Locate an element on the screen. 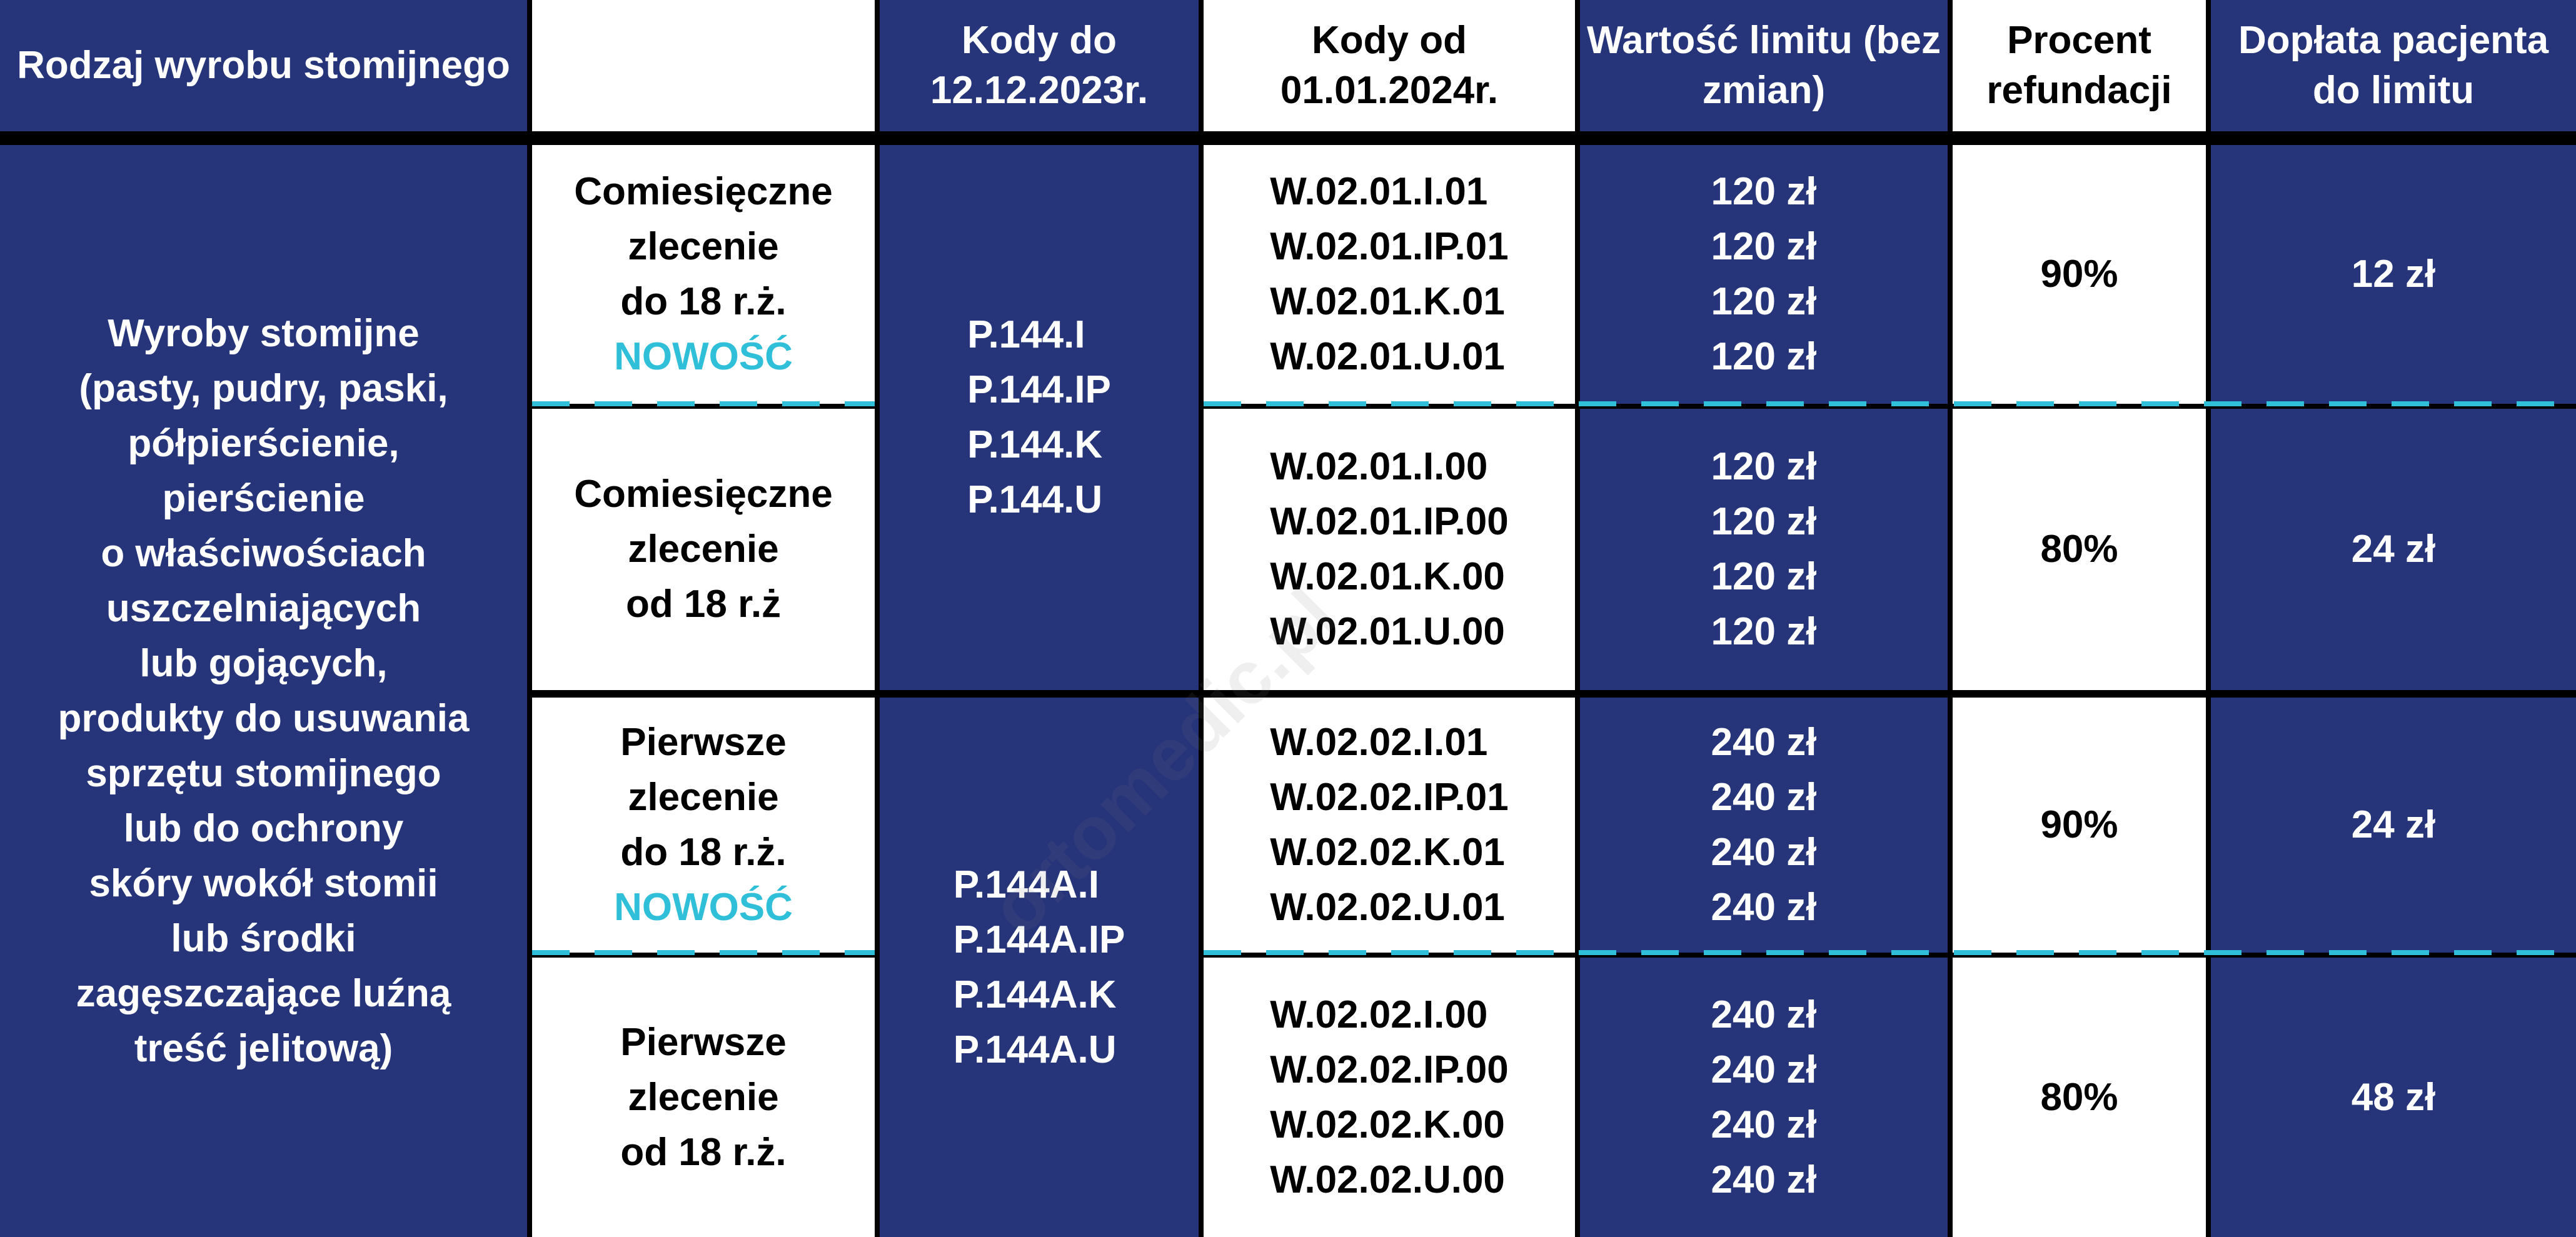 This screenshot has width=2576, height=1237. category-line: sprzętu stomijnego is located at coordinates (263, 773).